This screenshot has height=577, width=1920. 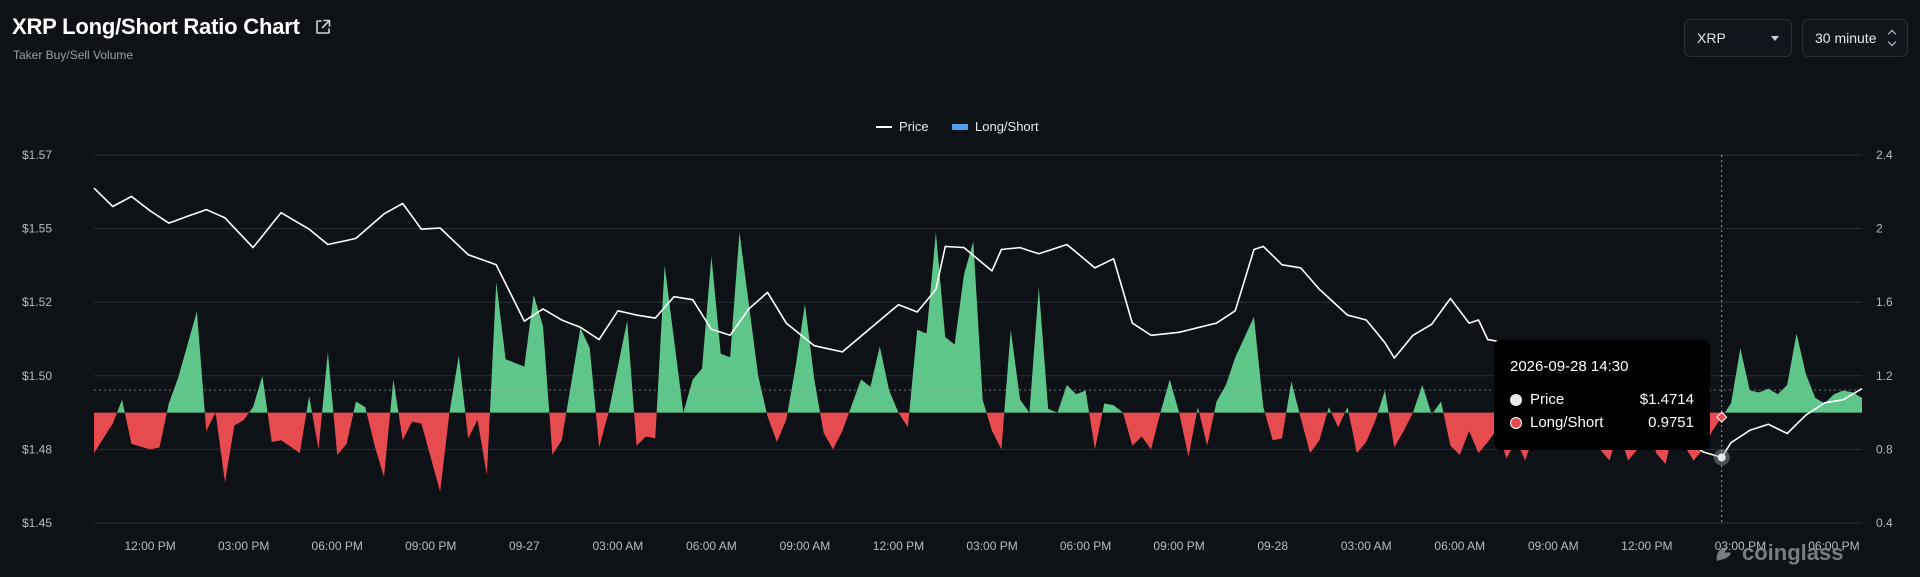 What do you see at coordinates (37, 523) in the screenshot?
I see `y-left-tick-label: $1.45` at bounding box center [37, 523].